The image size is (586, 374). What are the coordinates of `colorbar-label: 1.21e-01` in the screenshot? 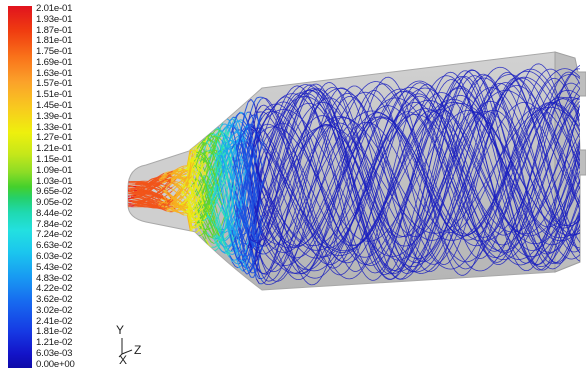 It's located at (54, 149).